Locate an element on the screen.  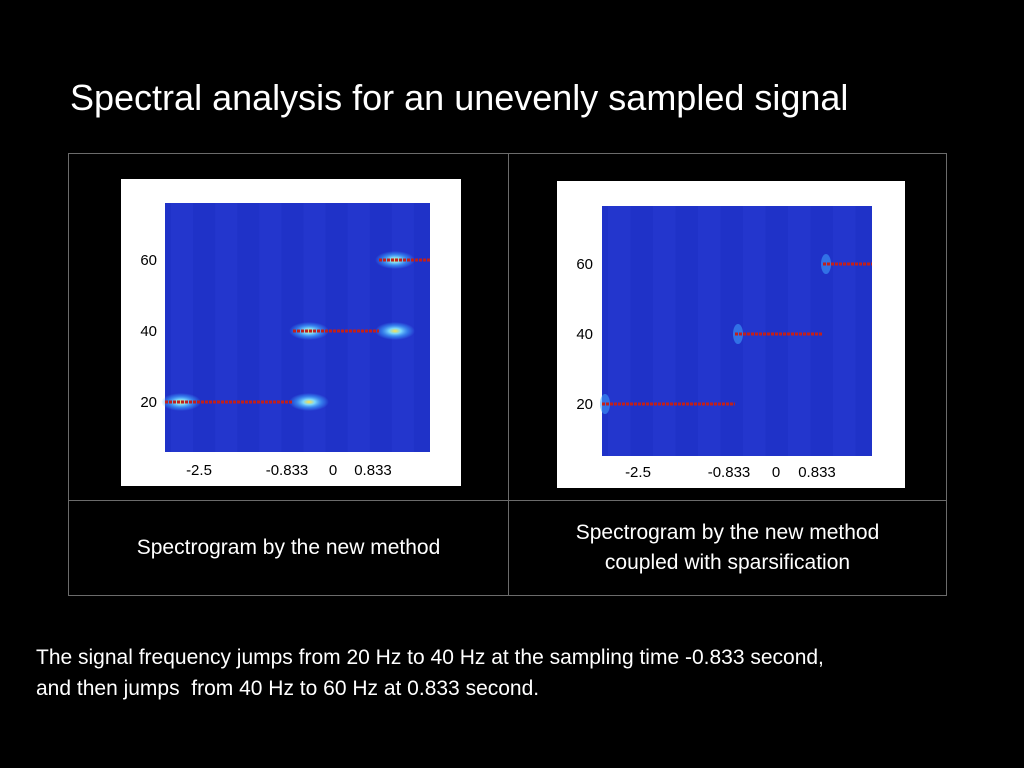
table-divider-vertical is located at coordinates (508, 374).